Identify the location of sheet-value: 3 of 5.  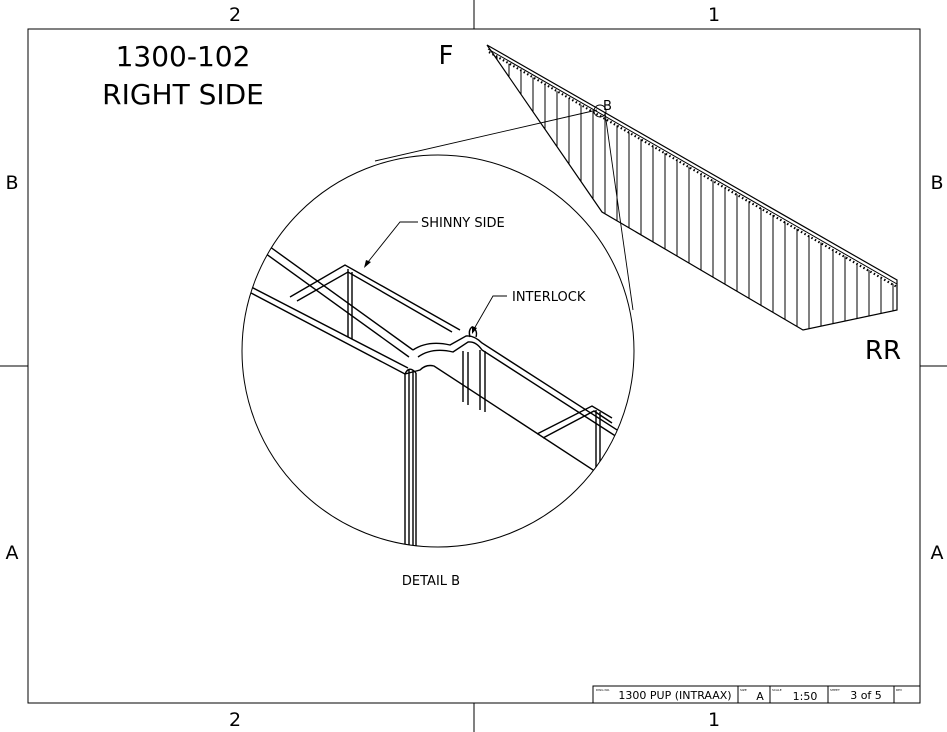
(866, 695).